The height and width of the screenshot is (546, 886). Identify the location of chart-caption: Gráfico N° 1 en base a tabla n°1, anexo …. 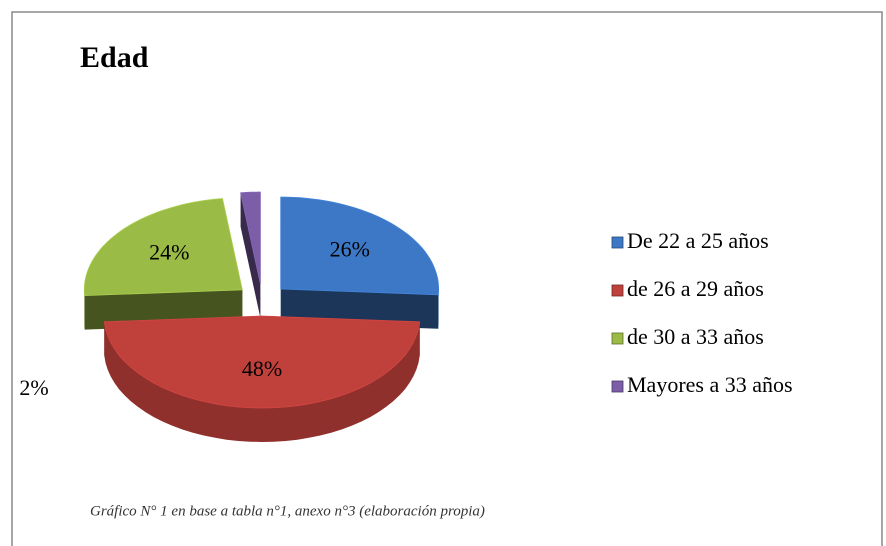
(287, 511).